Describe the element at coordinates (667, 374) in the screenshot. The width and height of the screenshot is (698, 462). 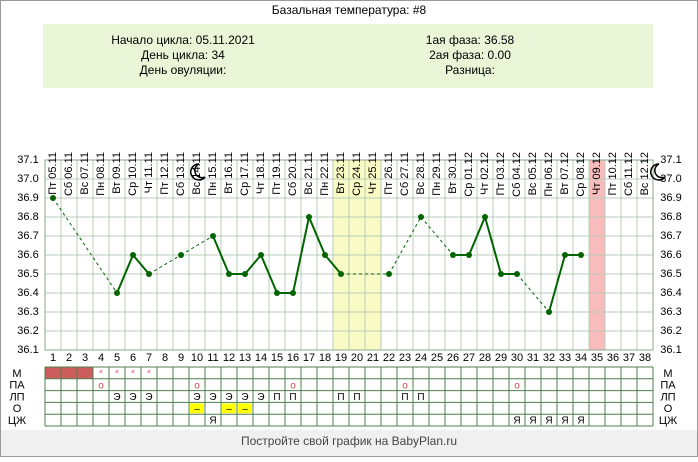
I see `row-label: М` at that location.